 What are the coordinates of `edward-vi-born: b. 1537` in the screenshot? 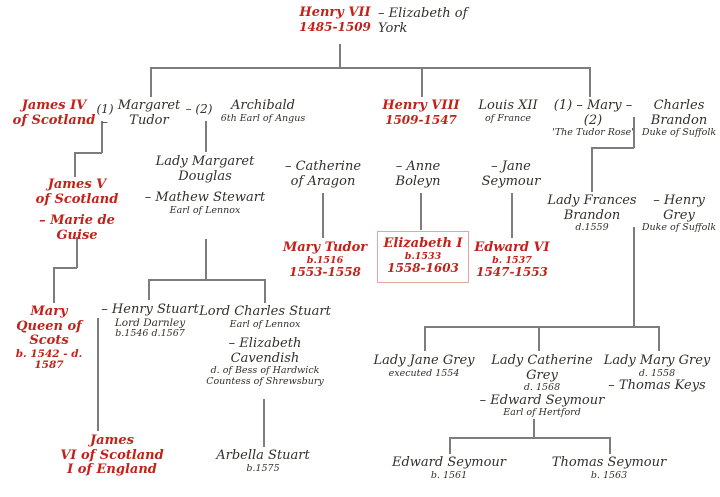 It's located at (512, 260).